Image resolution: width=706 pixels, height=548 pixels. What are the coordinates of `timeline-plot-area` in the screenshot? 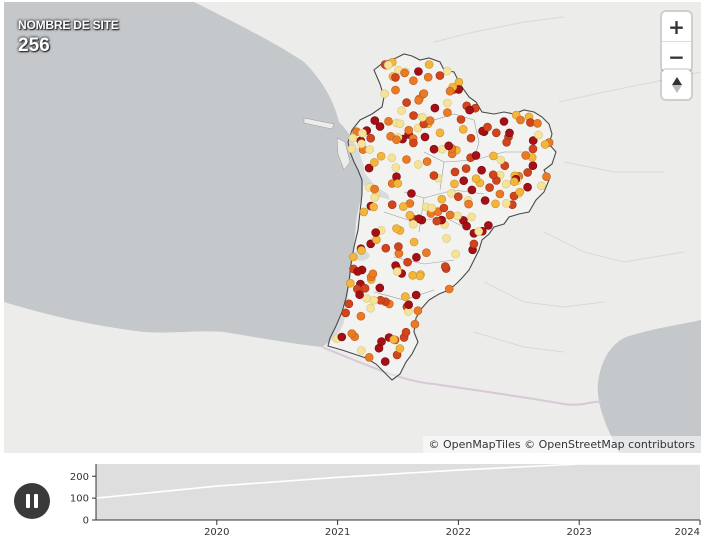 It's located at (398, 492).